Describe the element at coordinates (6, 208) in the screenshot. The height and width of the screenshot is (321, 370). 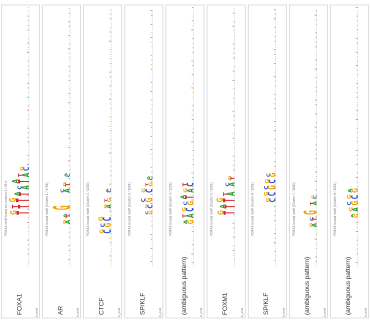
I see `panel-title: FOXA1 motif found at Location 1 / 35 h` at that location.